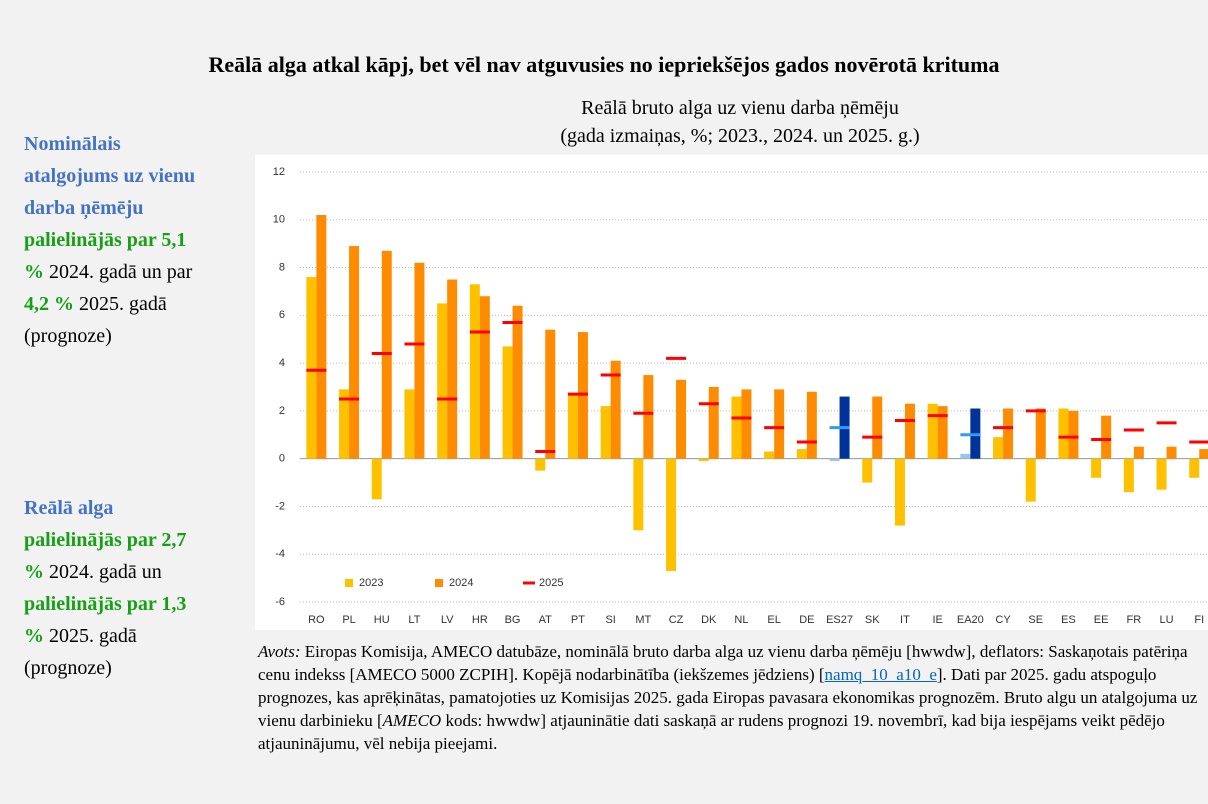 This screenshot has height=804, width=1208. I want to click on x-tick-label: DK, so click(709, 620).